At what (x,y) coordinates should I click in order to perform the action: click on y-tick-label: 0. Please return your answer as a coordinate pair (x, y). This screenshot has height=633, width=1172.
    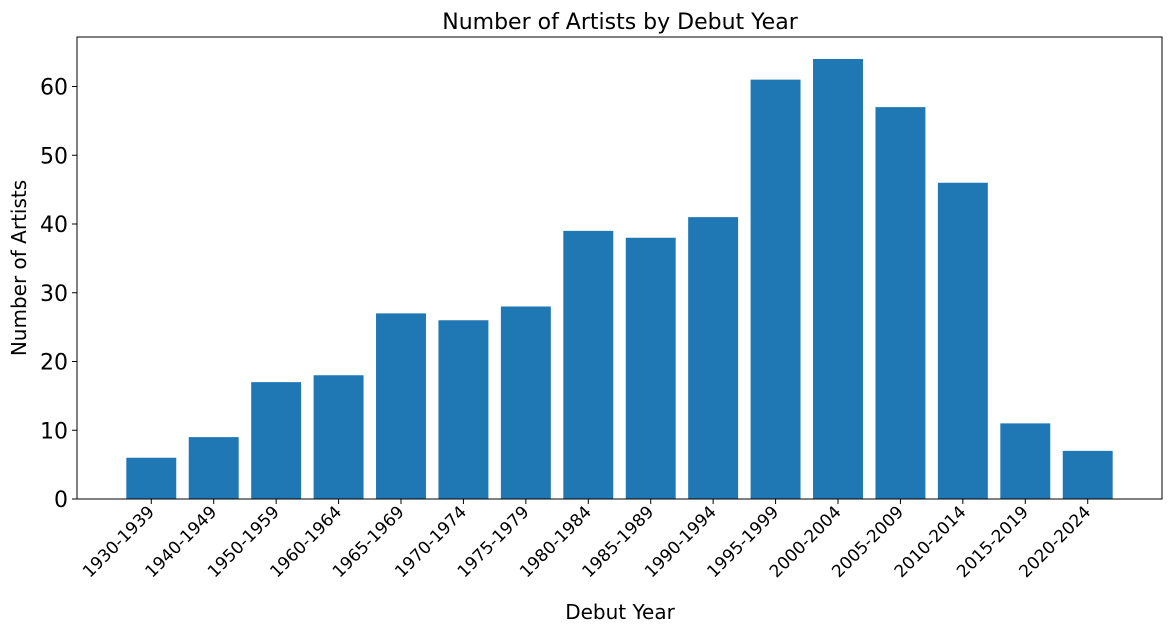
    Looking at the image, I should click on (61, 500).